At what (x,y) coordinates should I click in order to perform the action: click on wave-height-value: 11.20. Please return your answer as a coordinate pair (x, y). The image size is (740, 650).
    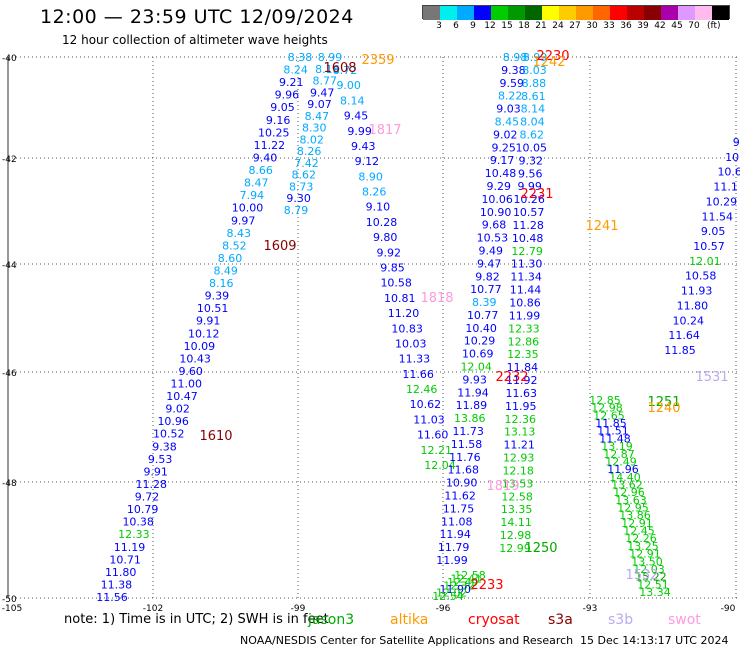
    Looking at the image, I should click on (404, 313).